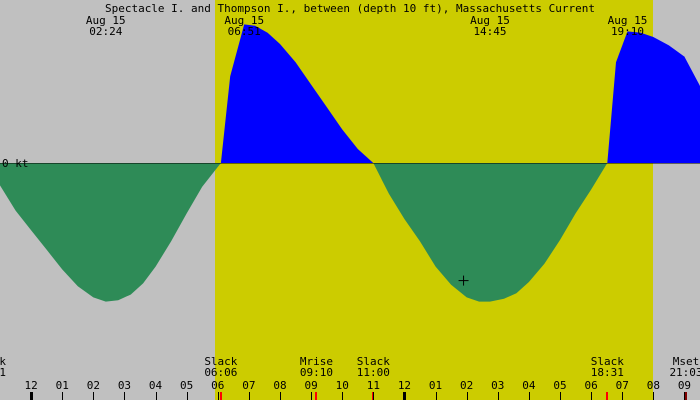  What do you see at coordinates (156, 385) in the screenshot?
I see `hour-tick-label-5: 04` at bounding box center [156, 385].